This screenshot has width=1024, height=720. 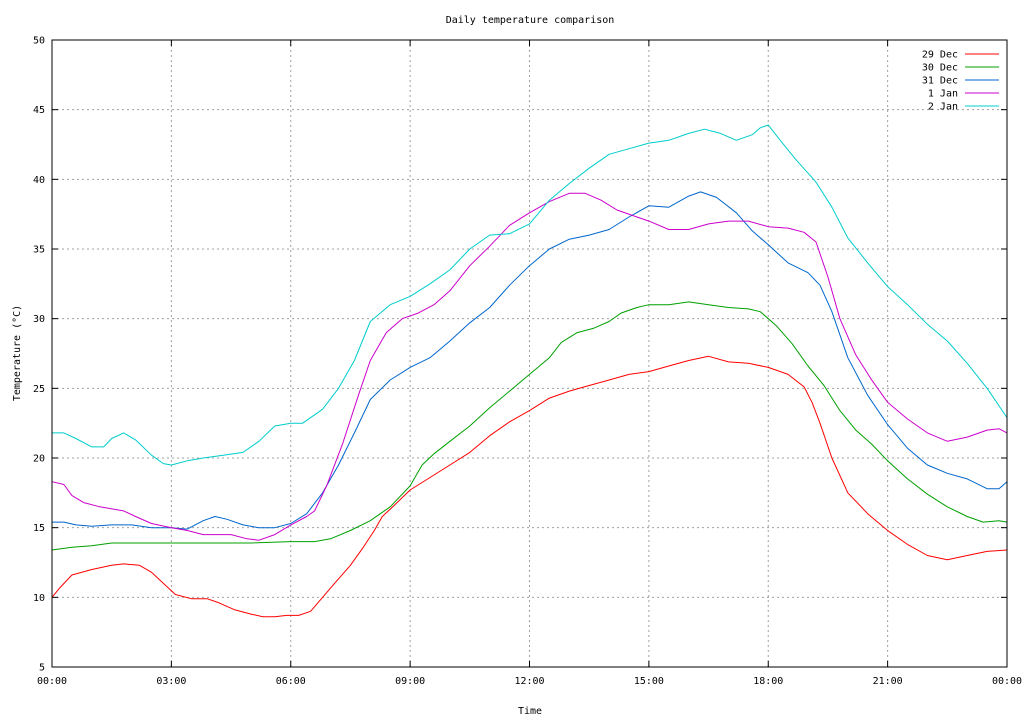 What do you see at coordinates (940, 55) in the screenshot?
I see `legend-label: 29 Dec` at bounding box center [940, 55].